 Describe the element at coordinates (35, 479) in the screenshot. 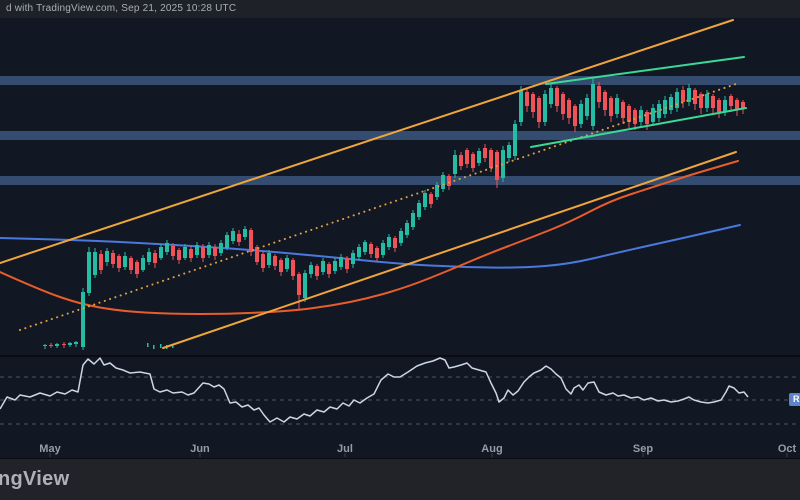

I see `tradingview-logo: ngView` at that location.